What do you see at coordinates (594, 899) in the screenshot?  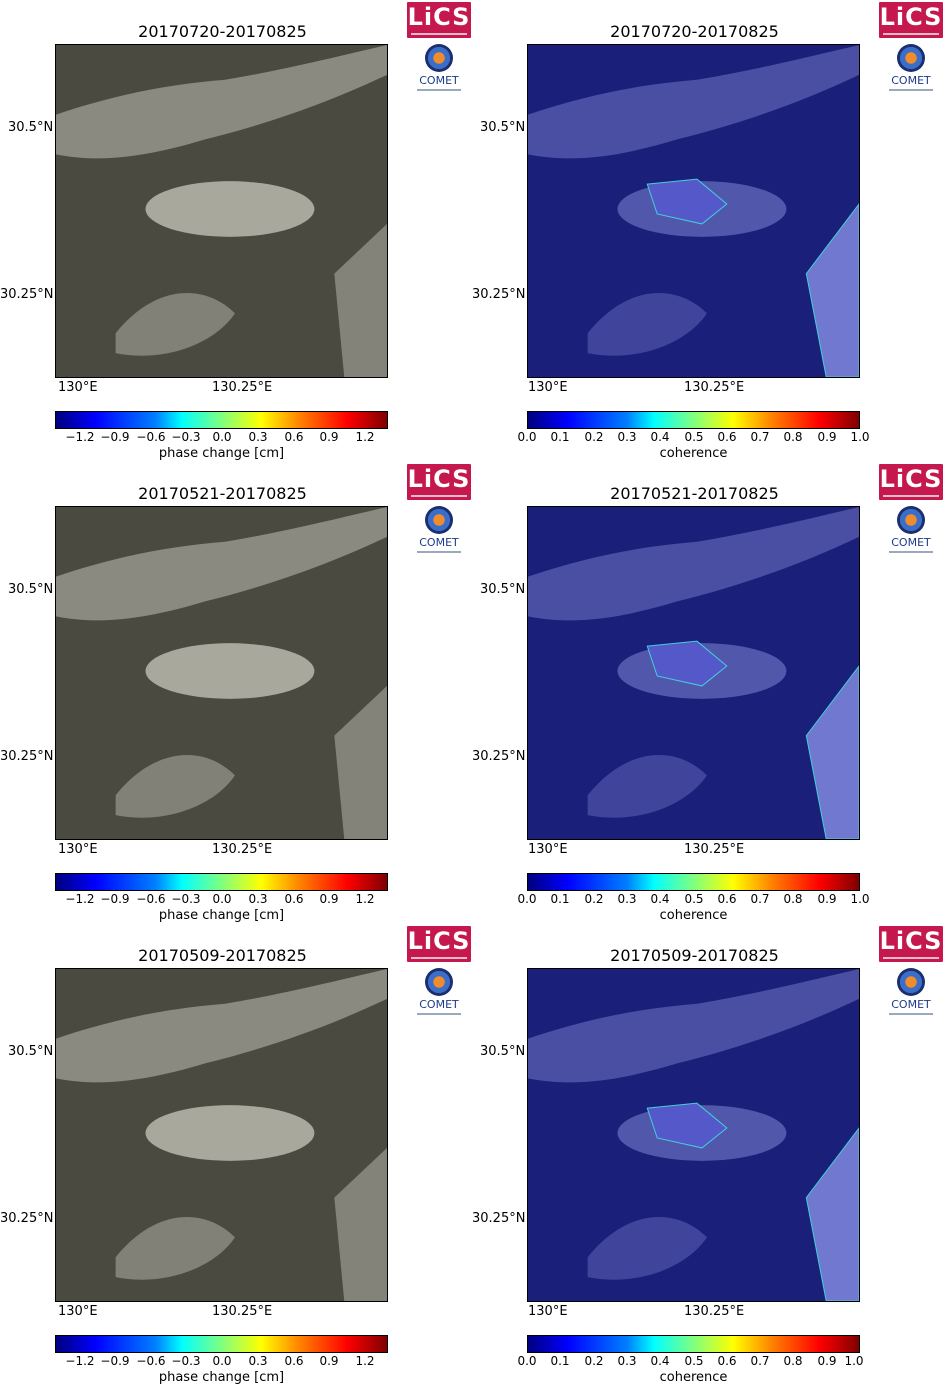 I see `tick: 0.2` at bounding box center [594, 899].